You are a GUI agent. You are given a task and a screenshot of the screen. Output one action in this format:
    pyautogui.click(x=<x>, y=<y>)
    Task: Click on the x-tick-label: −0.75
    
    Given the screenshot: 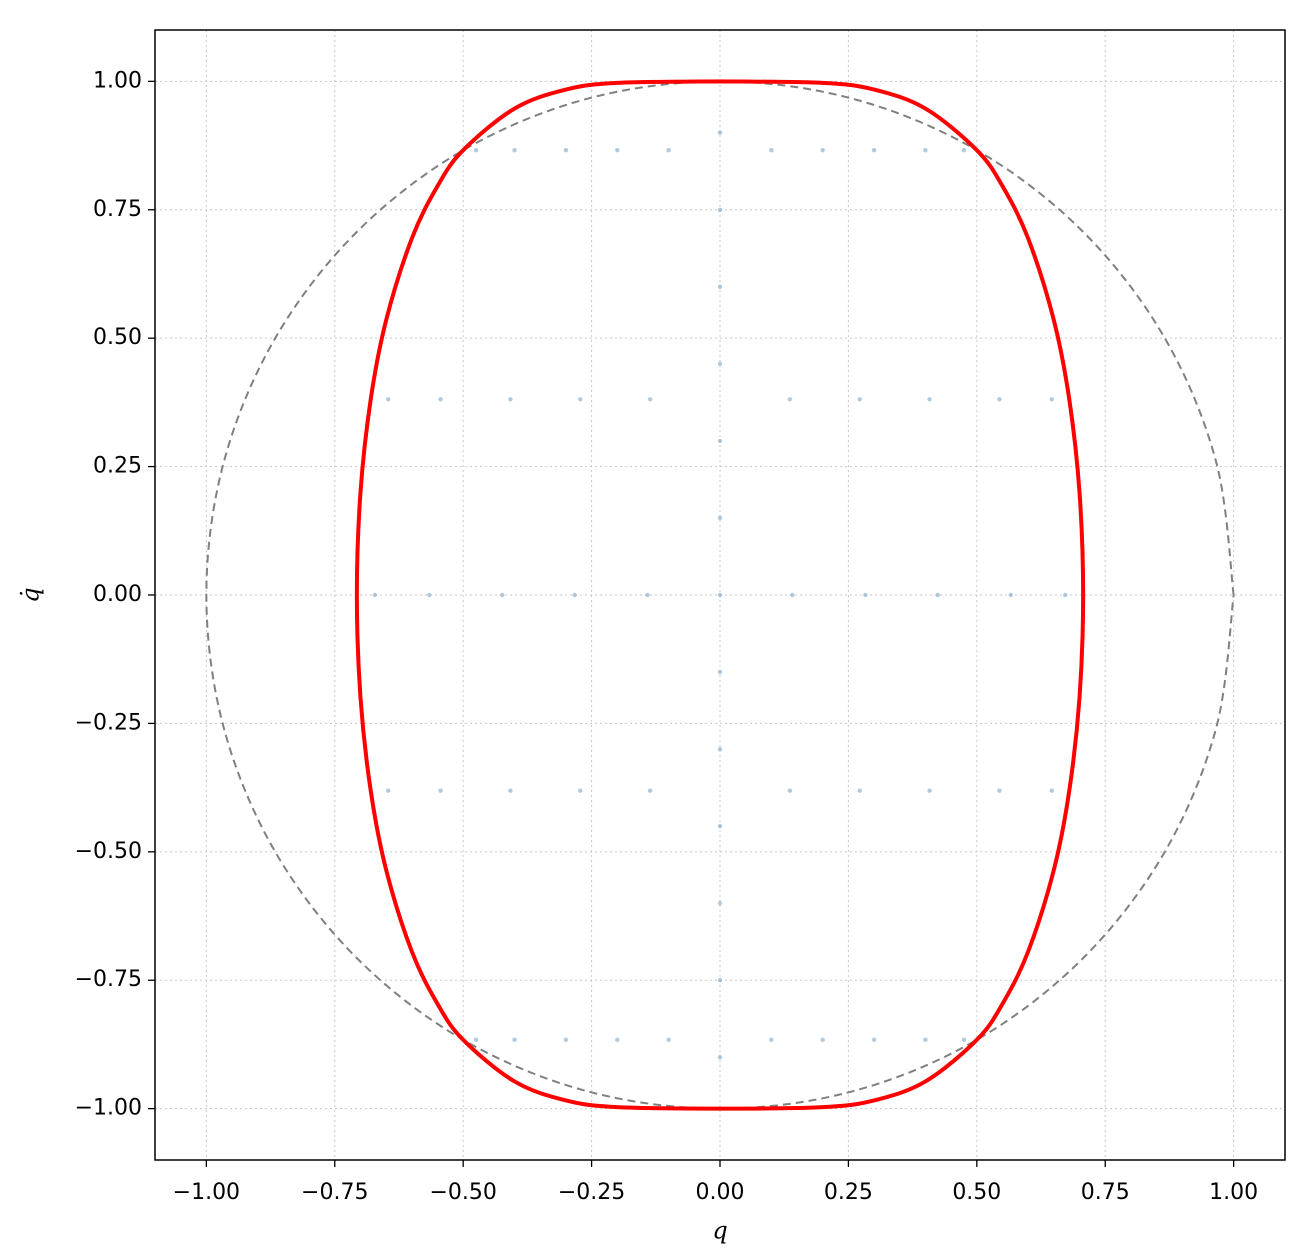 What is the action you would take?
    pyautogui.click(x=334, y=1192)
    